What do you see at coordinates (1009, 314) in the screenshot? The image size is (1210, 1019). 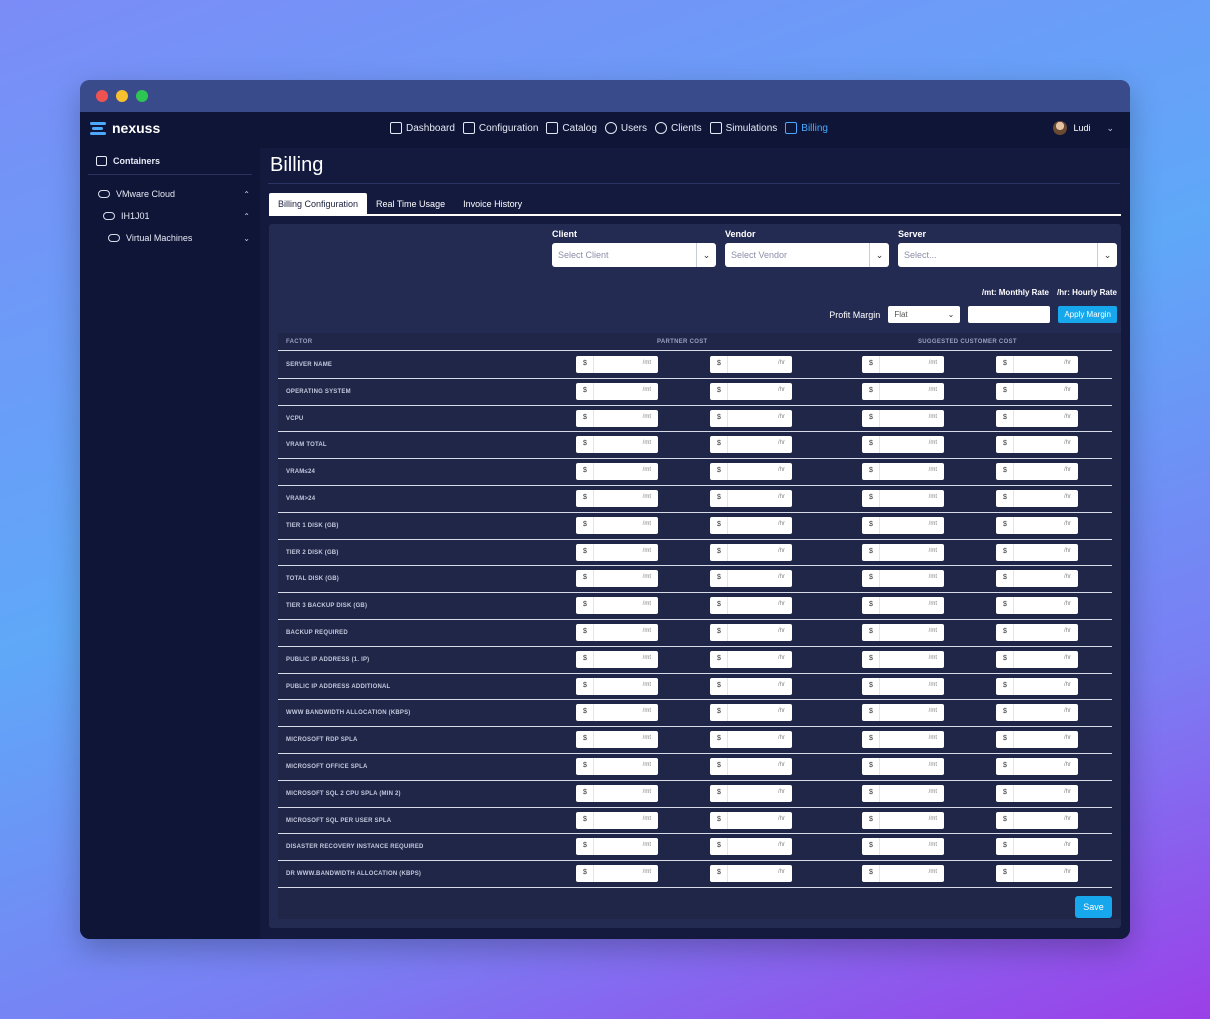 I see `margin-value-input` at bounding box center [1009, 314].